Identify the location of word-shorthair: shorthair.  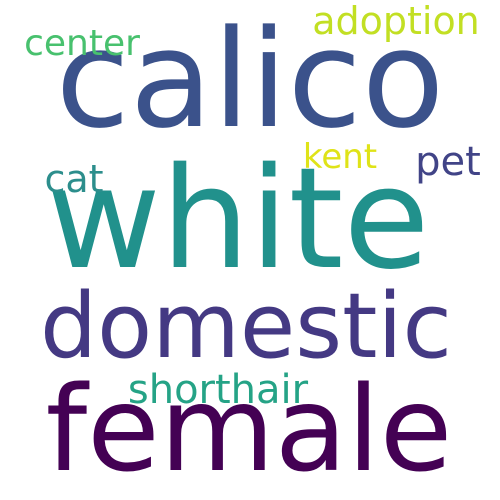
(218, 390).